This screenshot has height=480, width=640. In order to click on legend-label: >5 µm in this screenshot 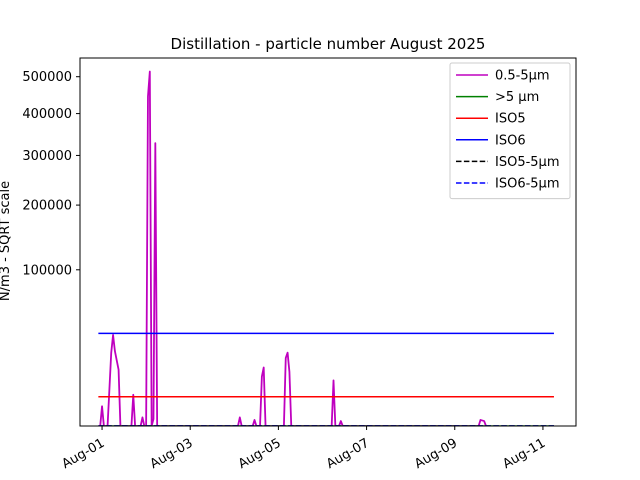, I will do `click(517, 97)`.